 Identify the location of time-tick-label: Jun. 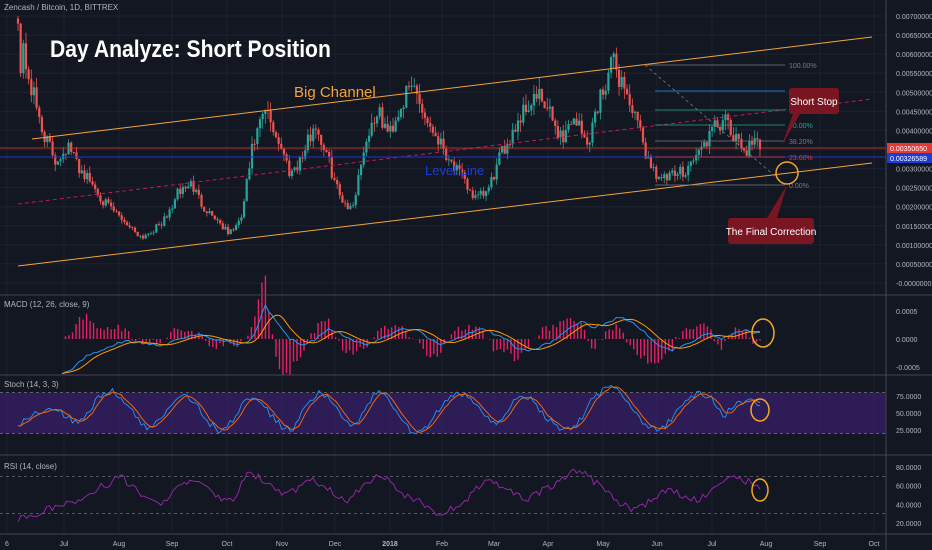
(656, 544).